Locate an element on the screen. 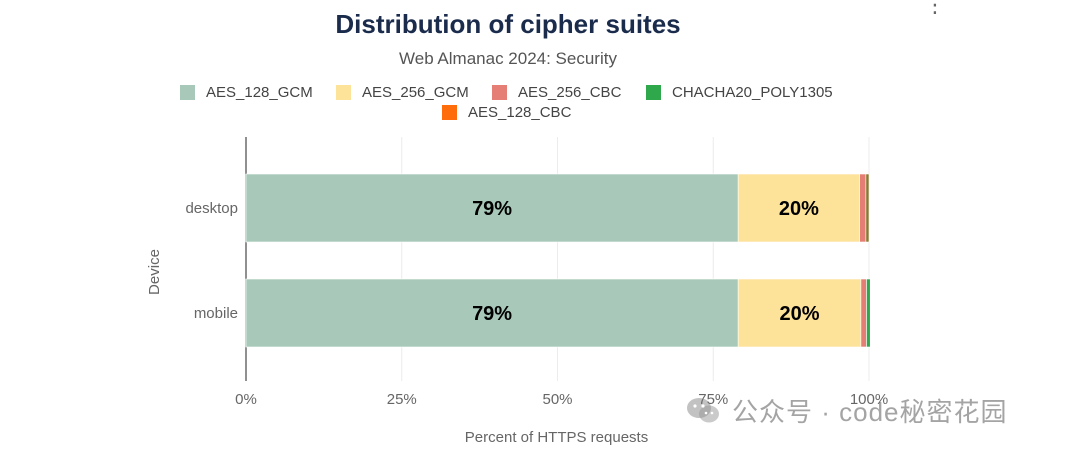 The height and width of the screenshot is (452, 1080). chart-subtitle: Web Almanac 2024: Security is located at coordinates (508, 58).